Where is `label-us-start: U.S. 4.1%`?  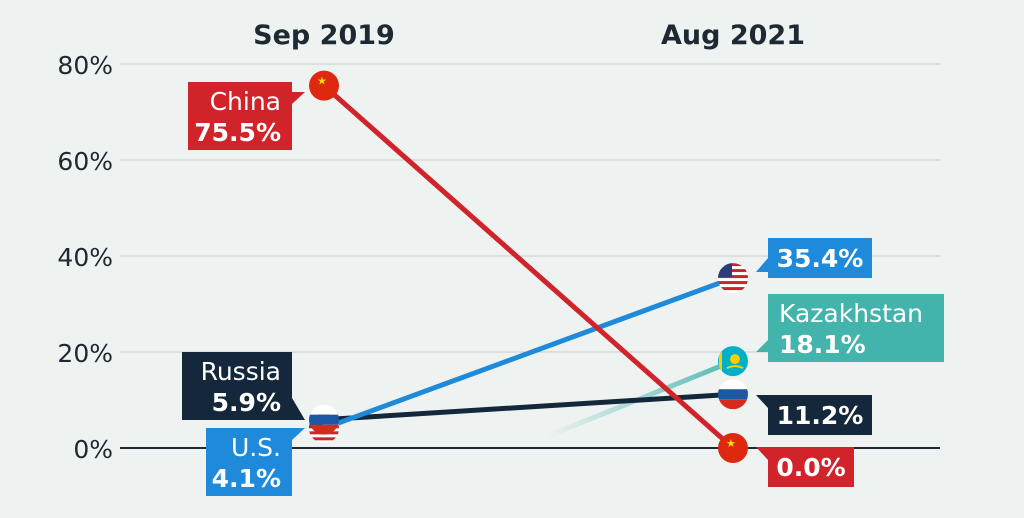
label-us-start: U.S. 4.1% is located at coordinates (255, 462).